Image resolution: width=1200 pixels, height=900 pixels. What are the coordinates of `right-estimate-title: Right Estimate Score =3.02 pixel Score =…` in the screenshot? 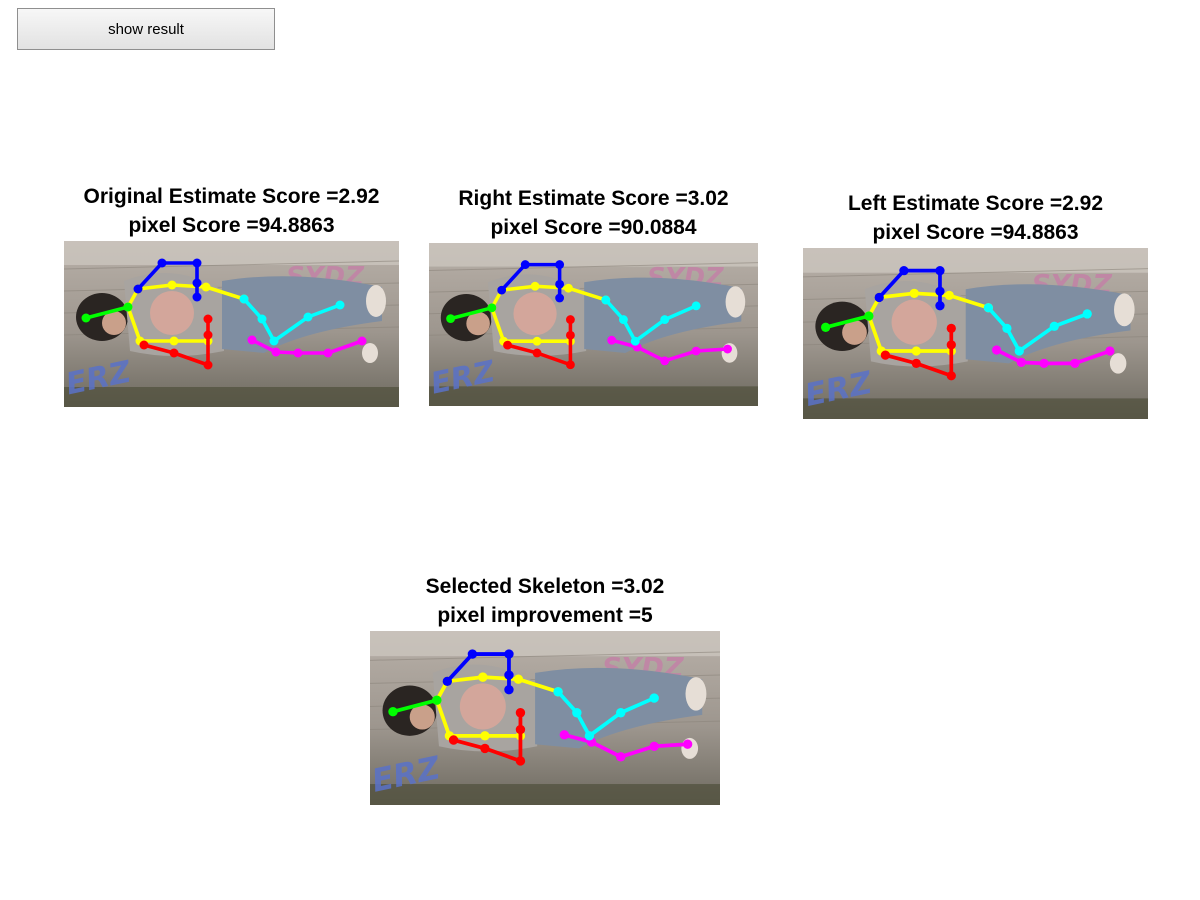 It's located at (593, 213).